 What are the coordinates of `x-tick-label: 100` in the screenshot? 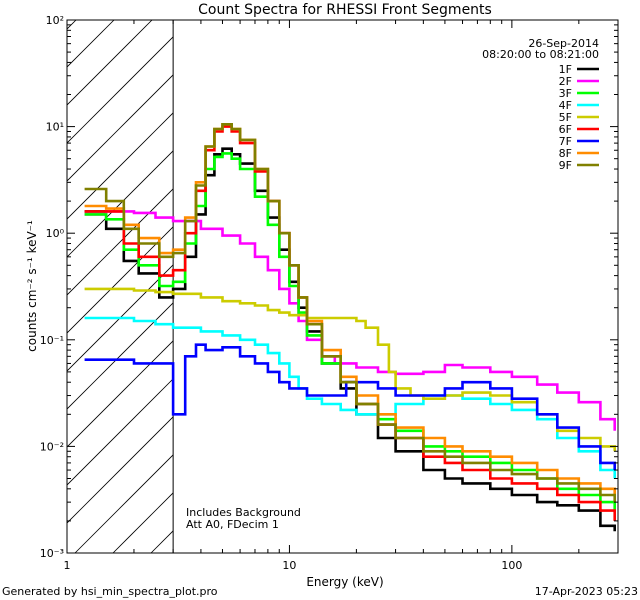 It's located at (511, 565).